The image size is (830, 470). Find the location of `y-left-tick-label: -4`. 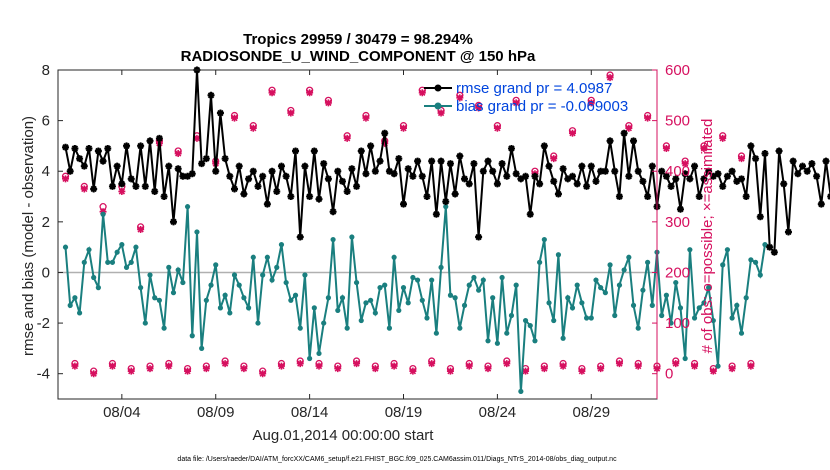

y-left-tick-label: -4 is located at coordinates (43, 374).